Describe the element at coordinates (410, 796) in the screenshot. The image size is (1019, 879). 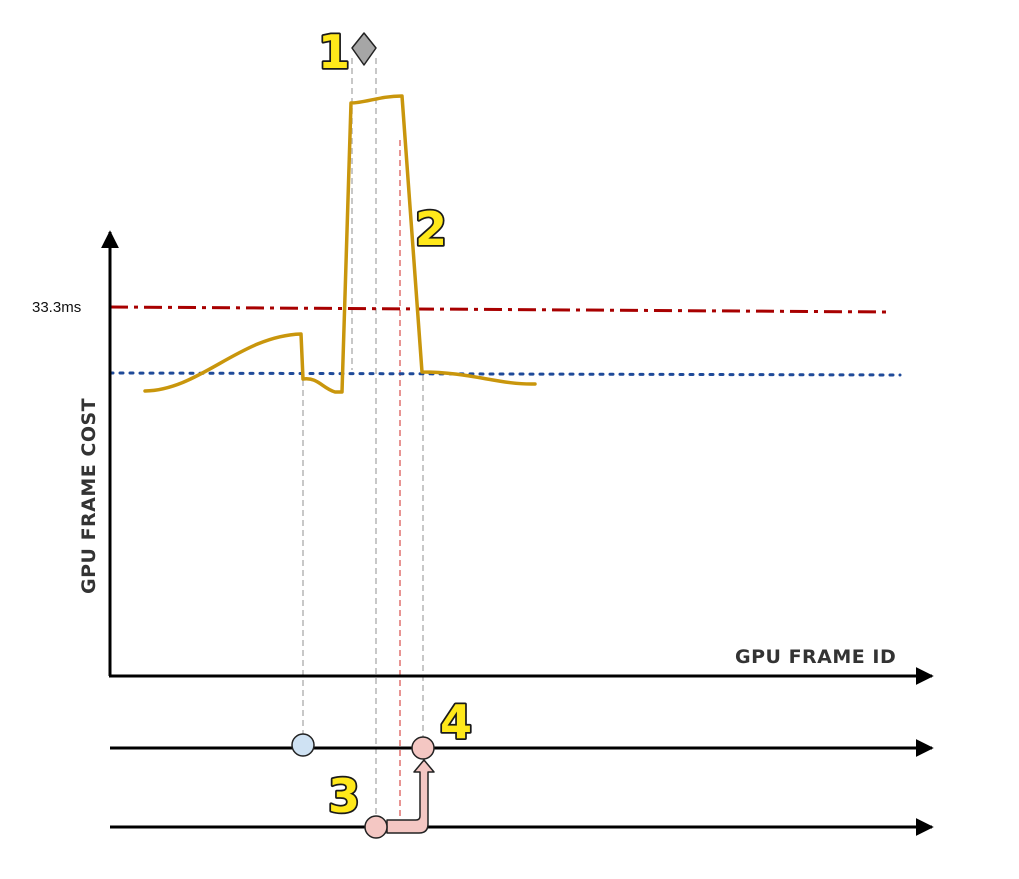
I see `event-connector-arrow` at that location.